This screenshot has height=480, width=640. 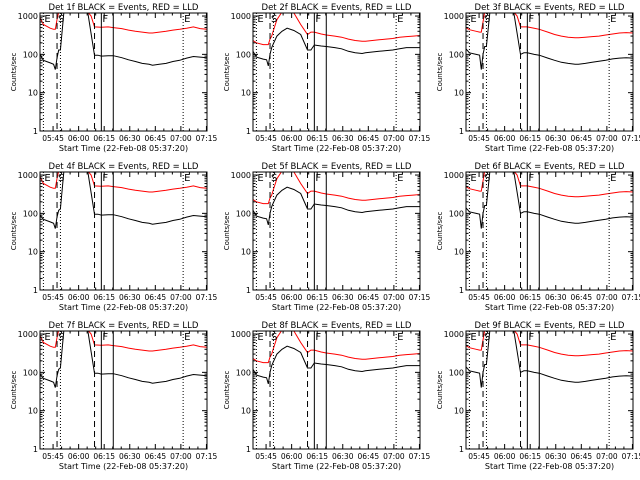 What do you see at coordinates (550, 326) in the screenshot?
I see `panel-title: Det 9f BLACK = Events, RED = LLD` at bounding box center [550, 326].